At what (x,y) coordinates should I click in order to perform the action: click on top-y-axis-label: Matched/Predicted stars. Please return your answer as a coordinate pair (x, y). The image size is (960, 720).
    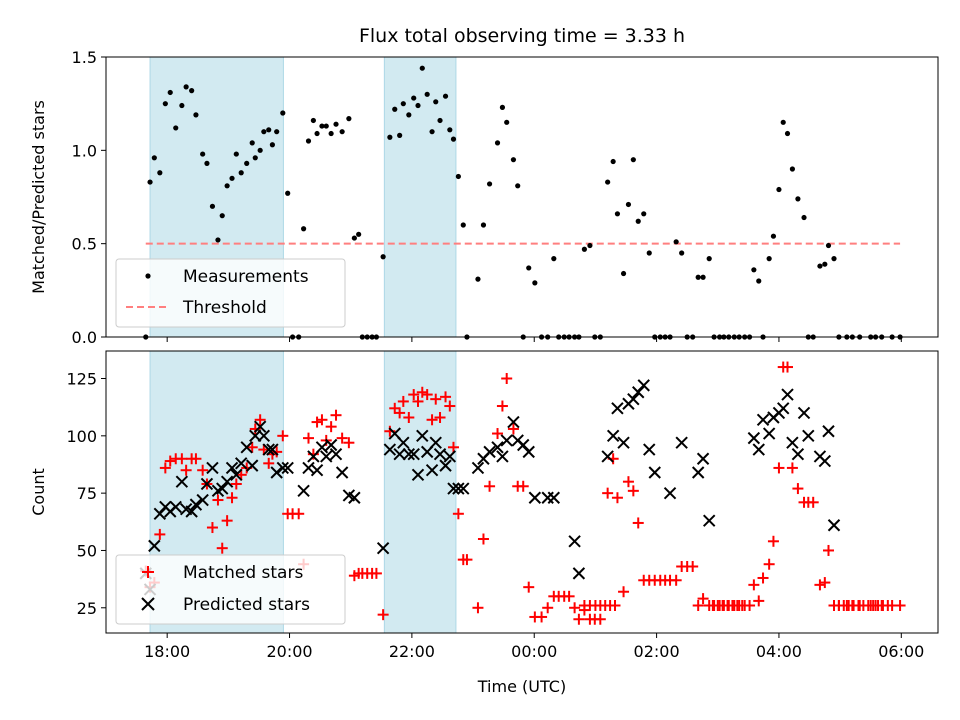
    Looking at the image, I should click on (38, 197).